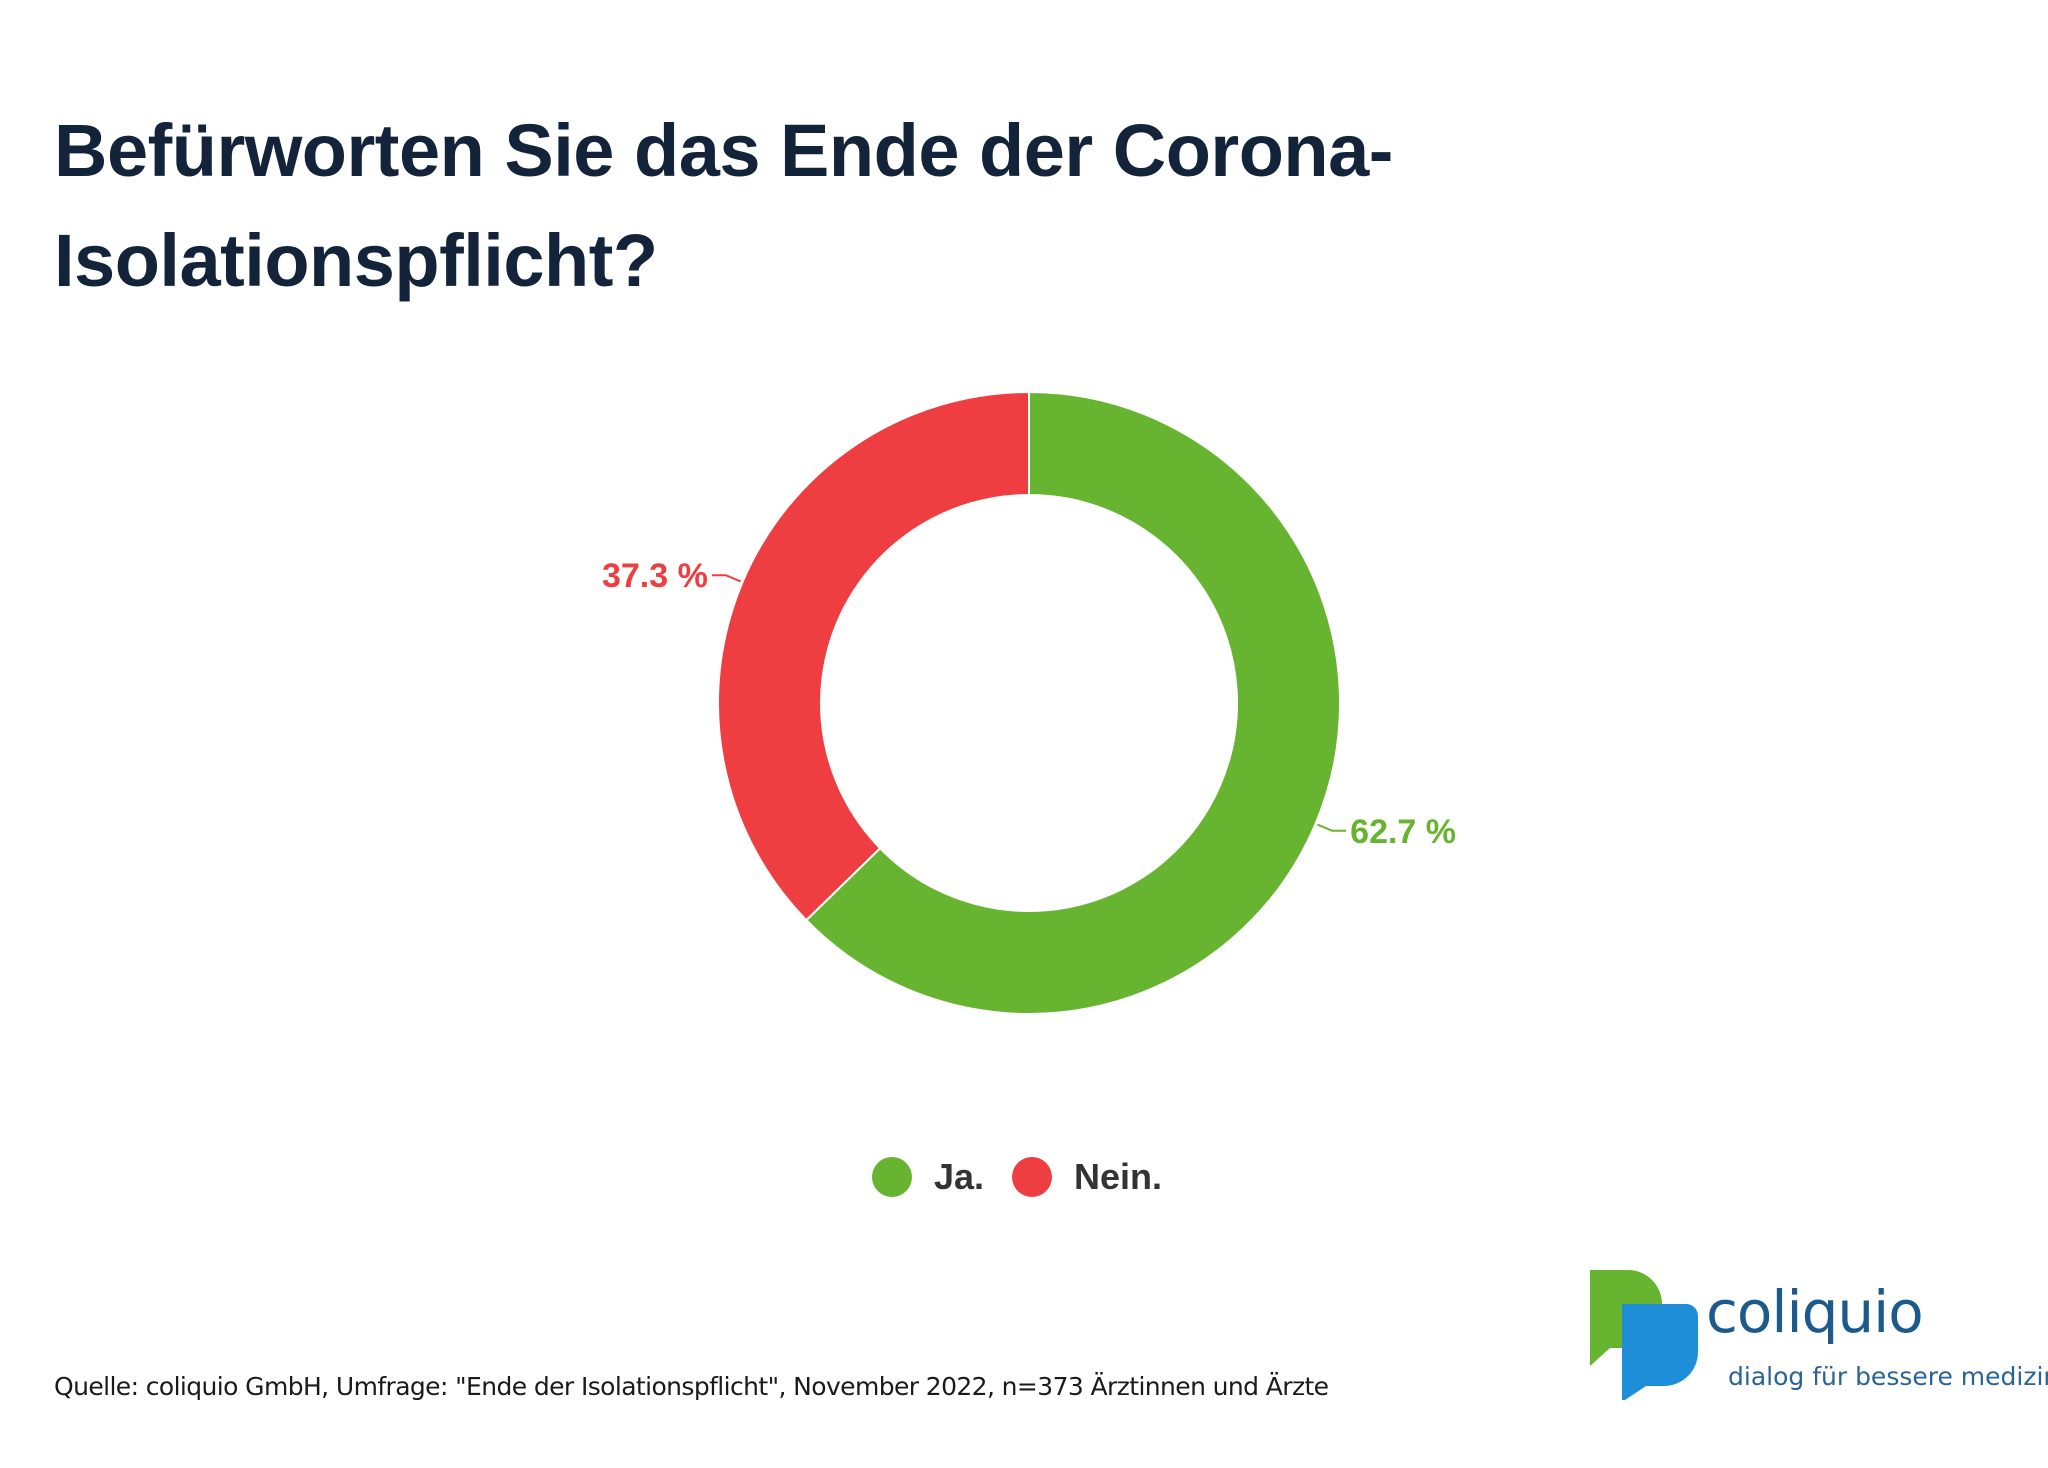 This screenshot has width=2048, height=1468. Describe the element at coordinates (1888, 1376) in the screenshot. I see `logo-tagline: dialog für bessere medizin` at that location.